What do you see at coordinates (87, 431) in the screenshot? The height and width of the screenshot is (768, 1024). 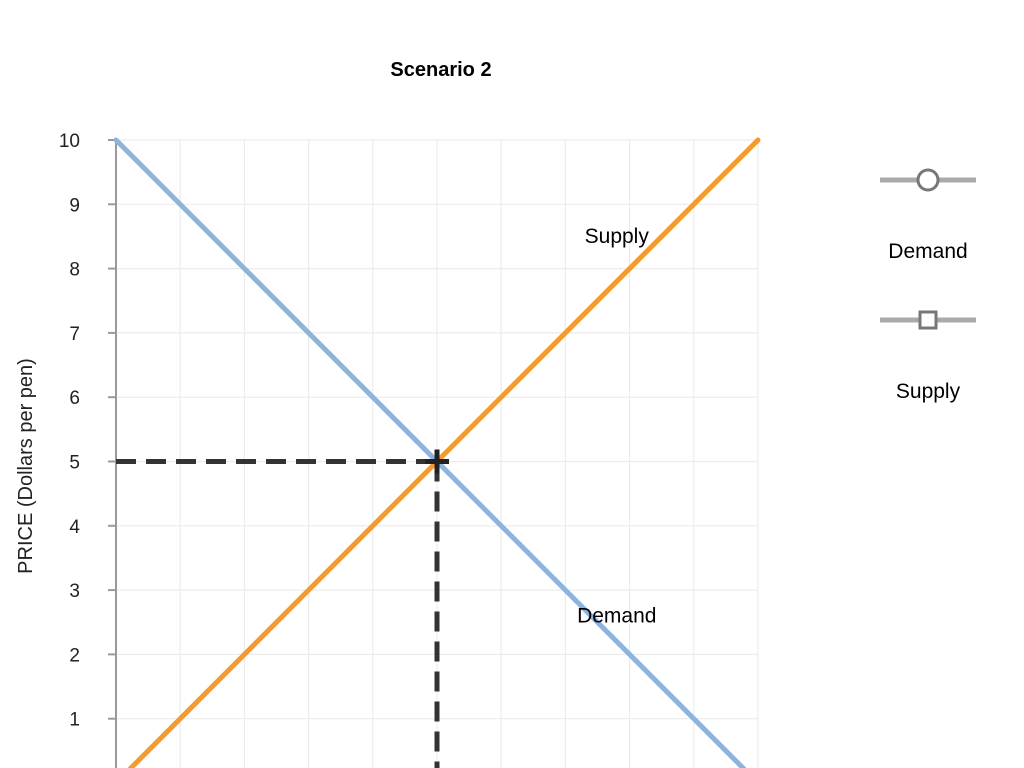 I see `y-ticks: 1 2 3 4 5 6 7 8 9 10` at bounding box center [87, 431].